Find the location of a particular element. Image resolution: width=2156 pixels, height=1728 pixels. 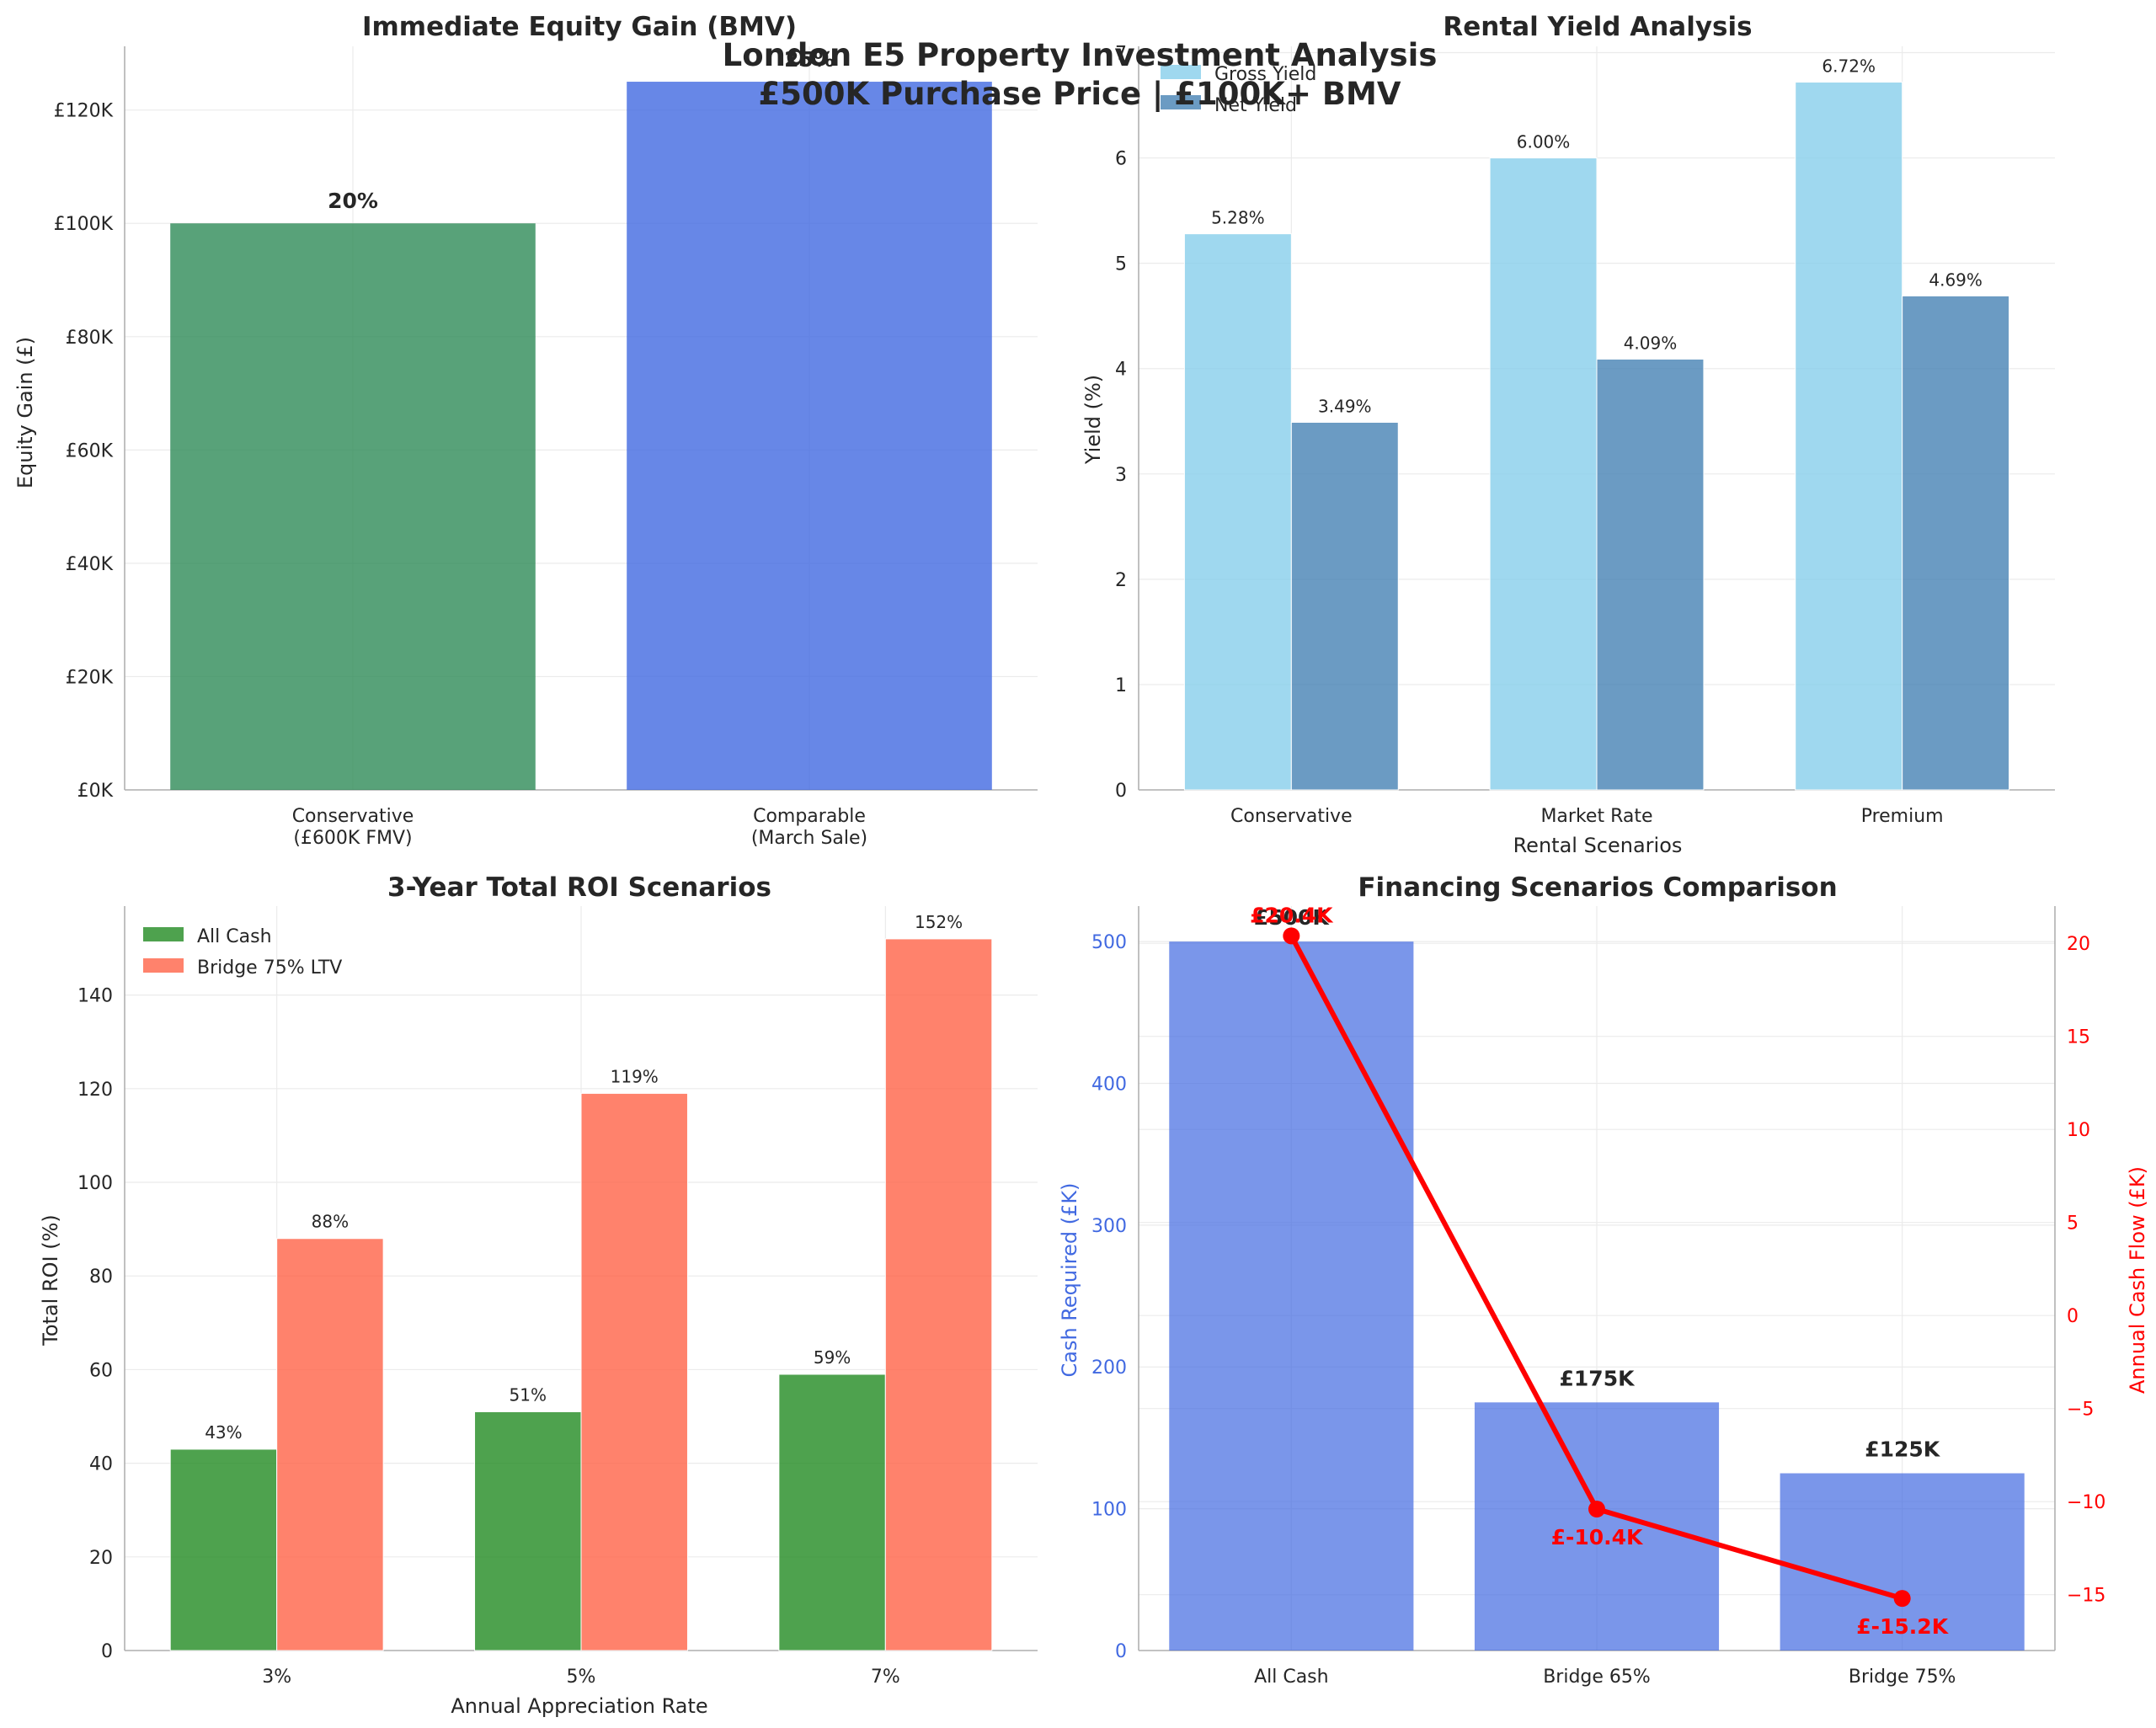

x-tick-label-conservative-600k-fmv: (£600K FMV) is located at coordinates (352, 838).